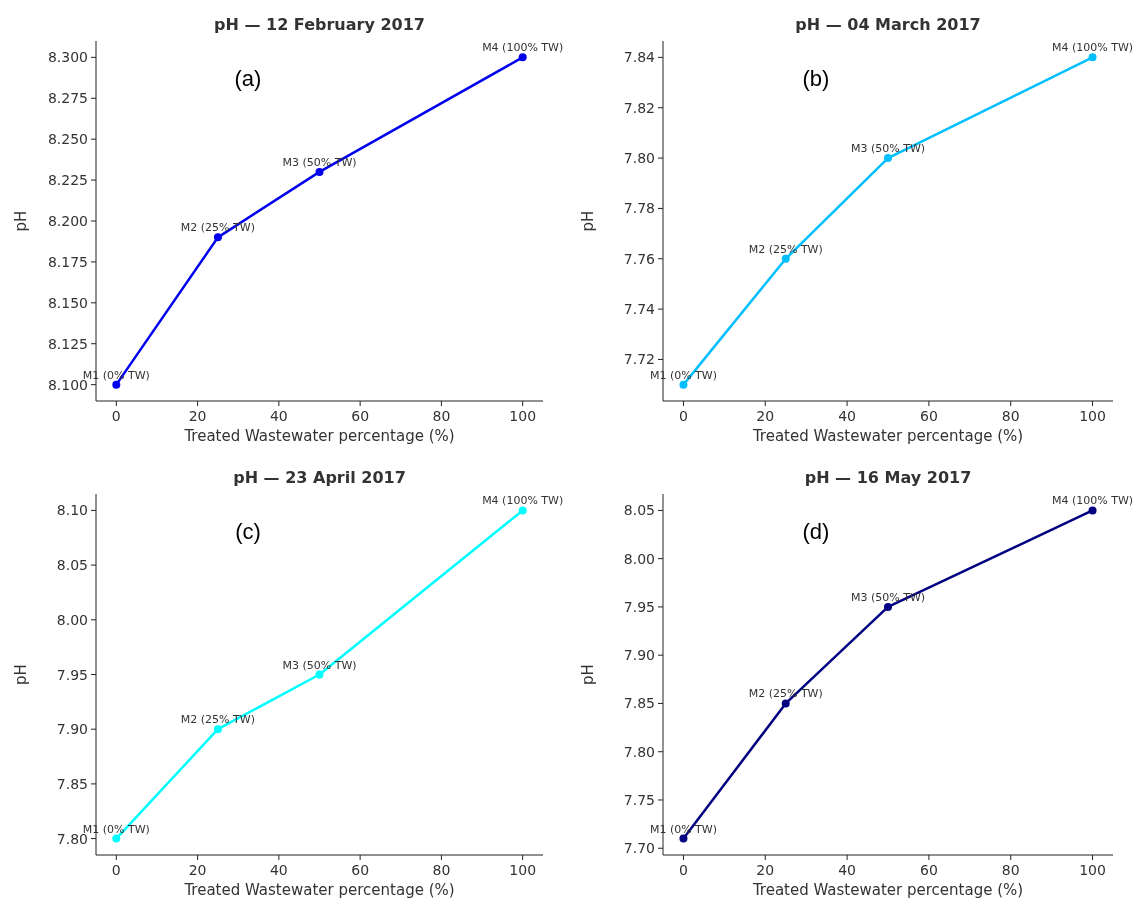 Image resolution: width=1141 pixels, height=905 pixels. What do you see at coordinates (67, 261) in the screenshot?
I see `y-tick-label: 8.175` at bounding box center [67, 261].